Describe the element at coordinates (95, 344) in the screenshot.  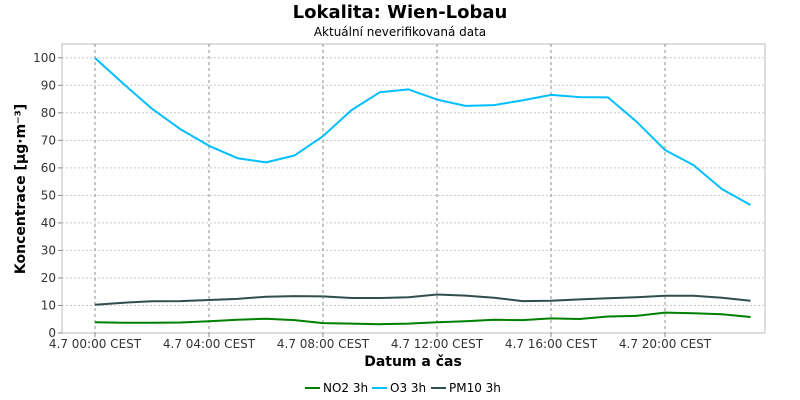
I see `x-tick-label: 4.7 00:00 CEST` at that location.